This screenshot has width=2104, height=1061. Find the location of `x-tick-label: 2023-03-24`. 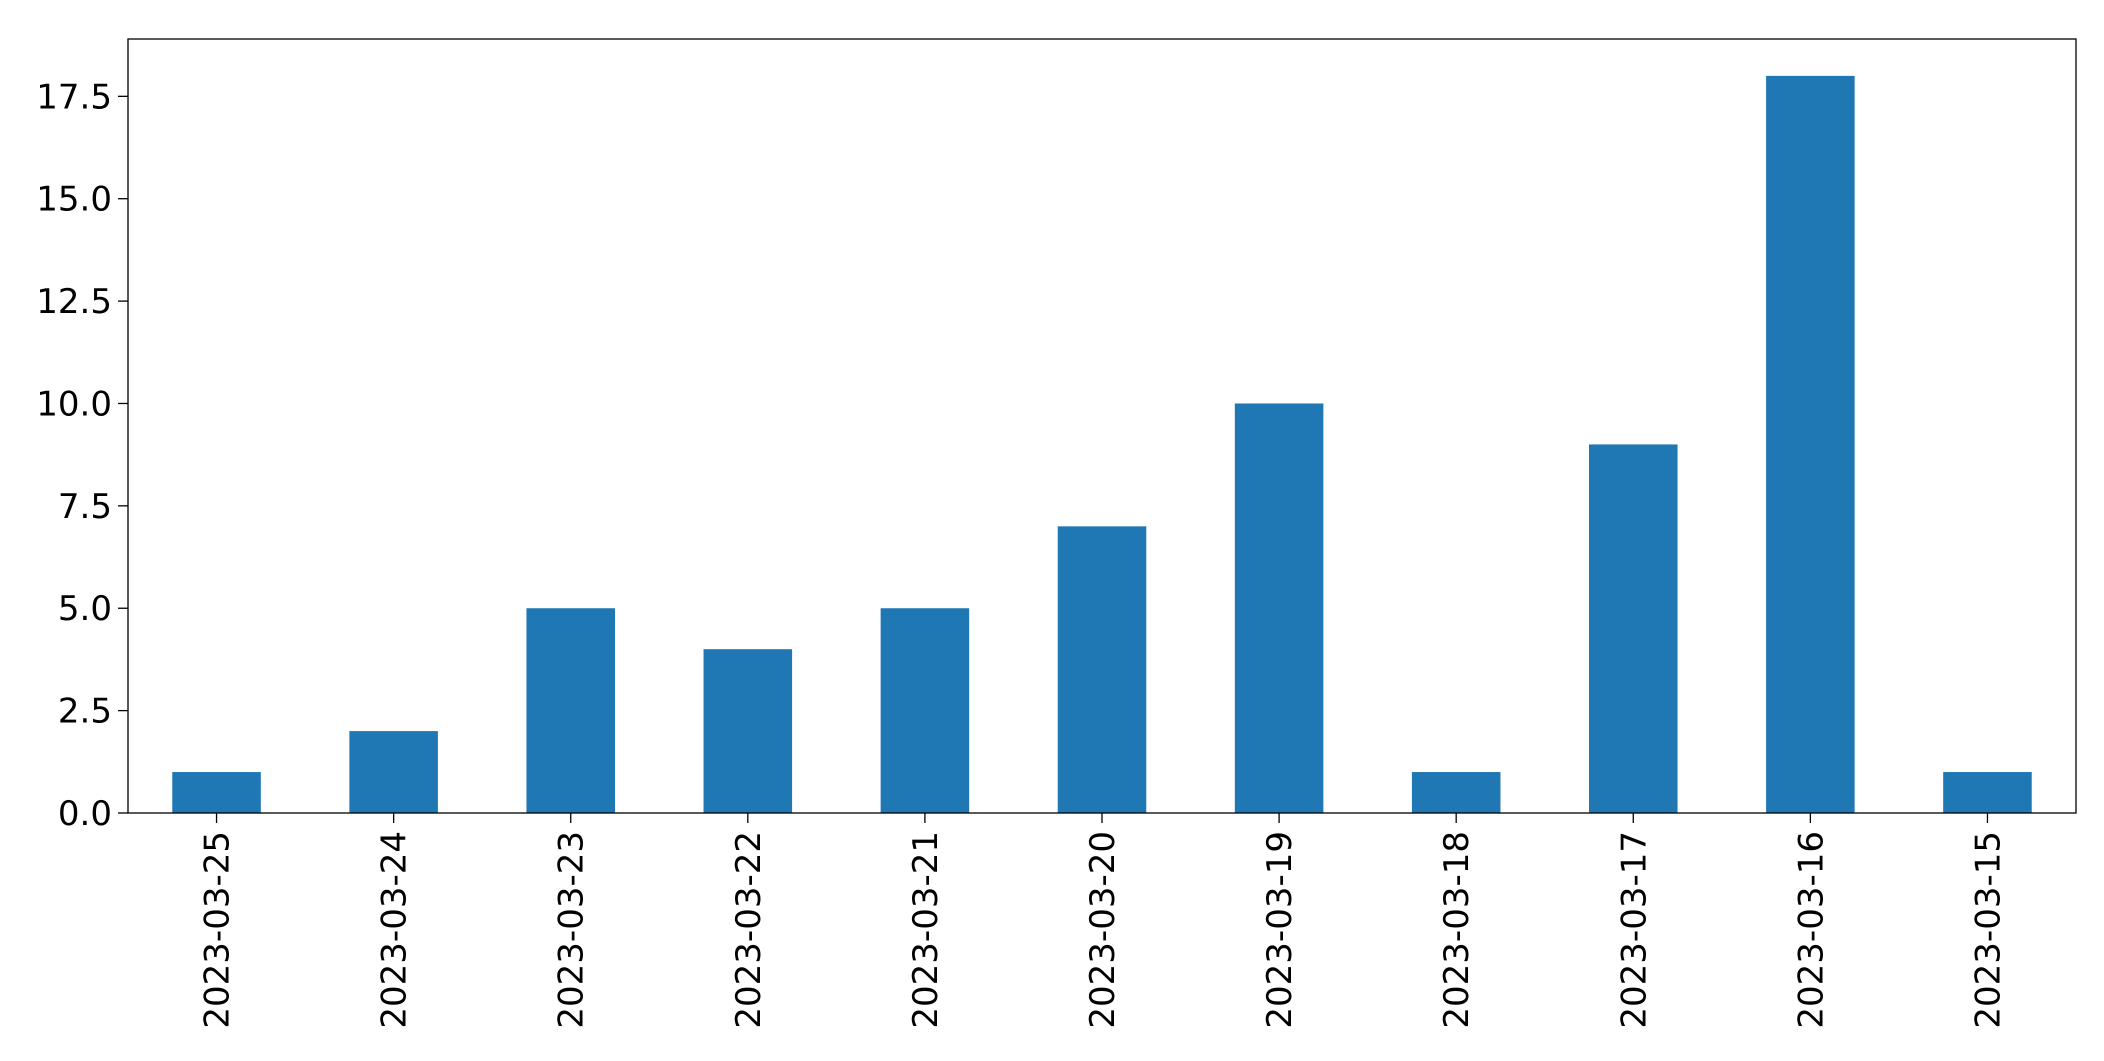

x-tick-label: 2023-03-24 is located at coordinates (395, 930).